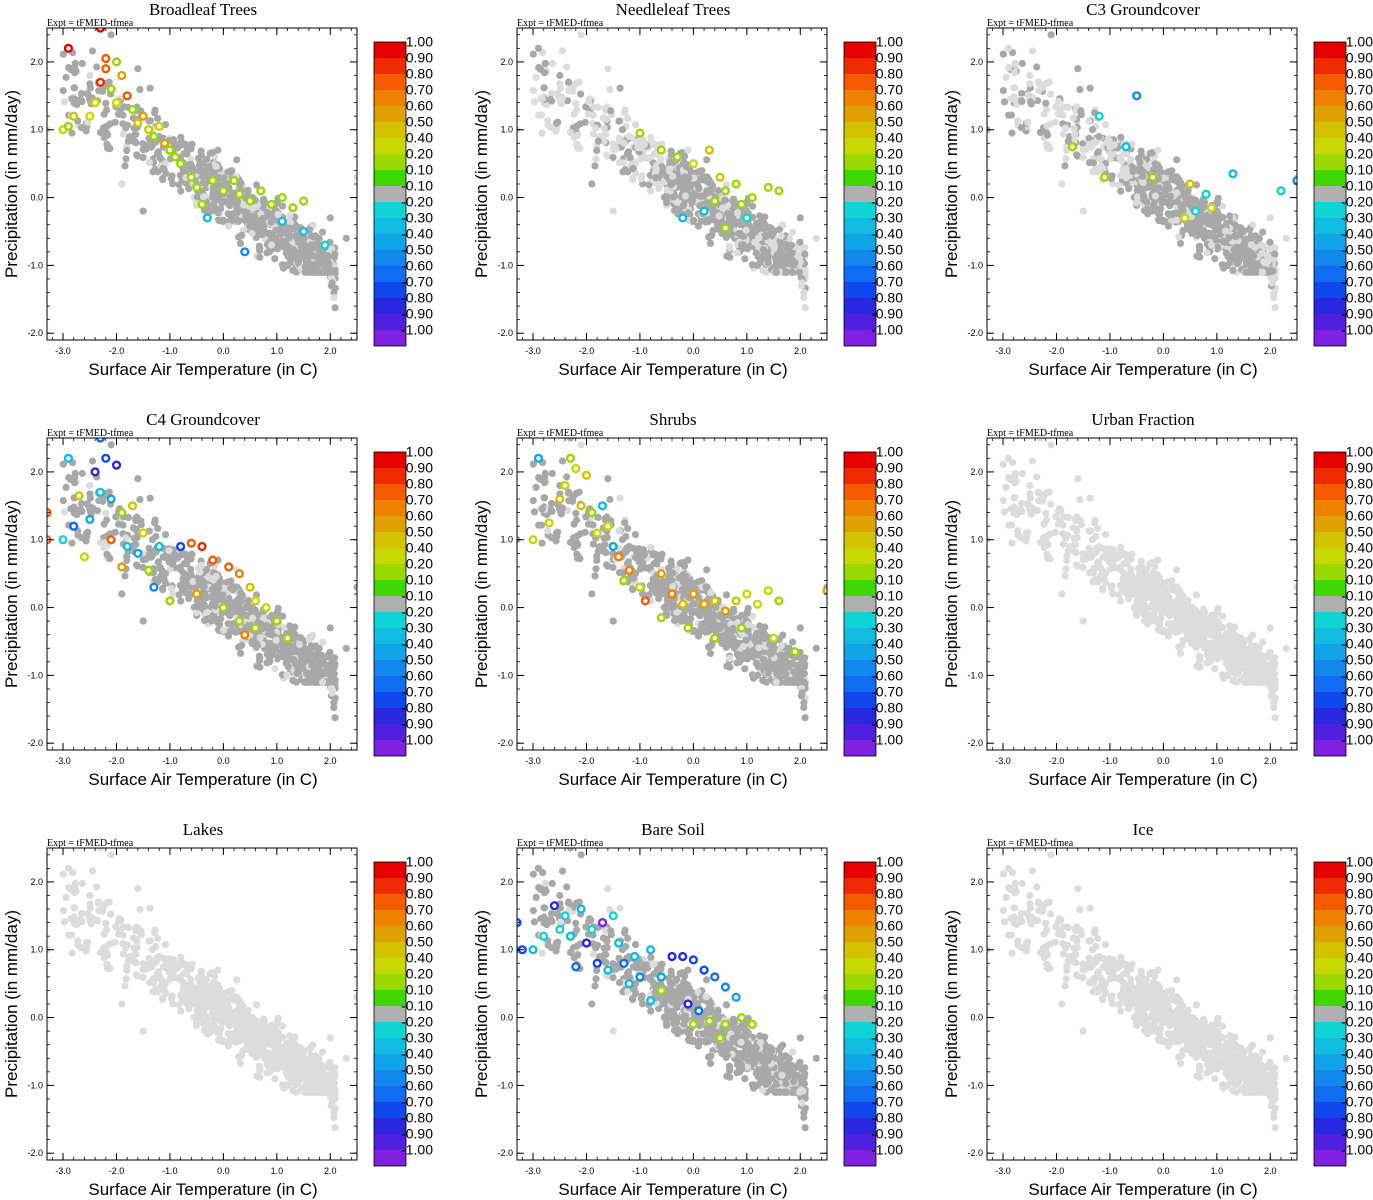 The image size is (1373, 1200). I want to click on y-tick-label: -2.0, so click(35, 743).